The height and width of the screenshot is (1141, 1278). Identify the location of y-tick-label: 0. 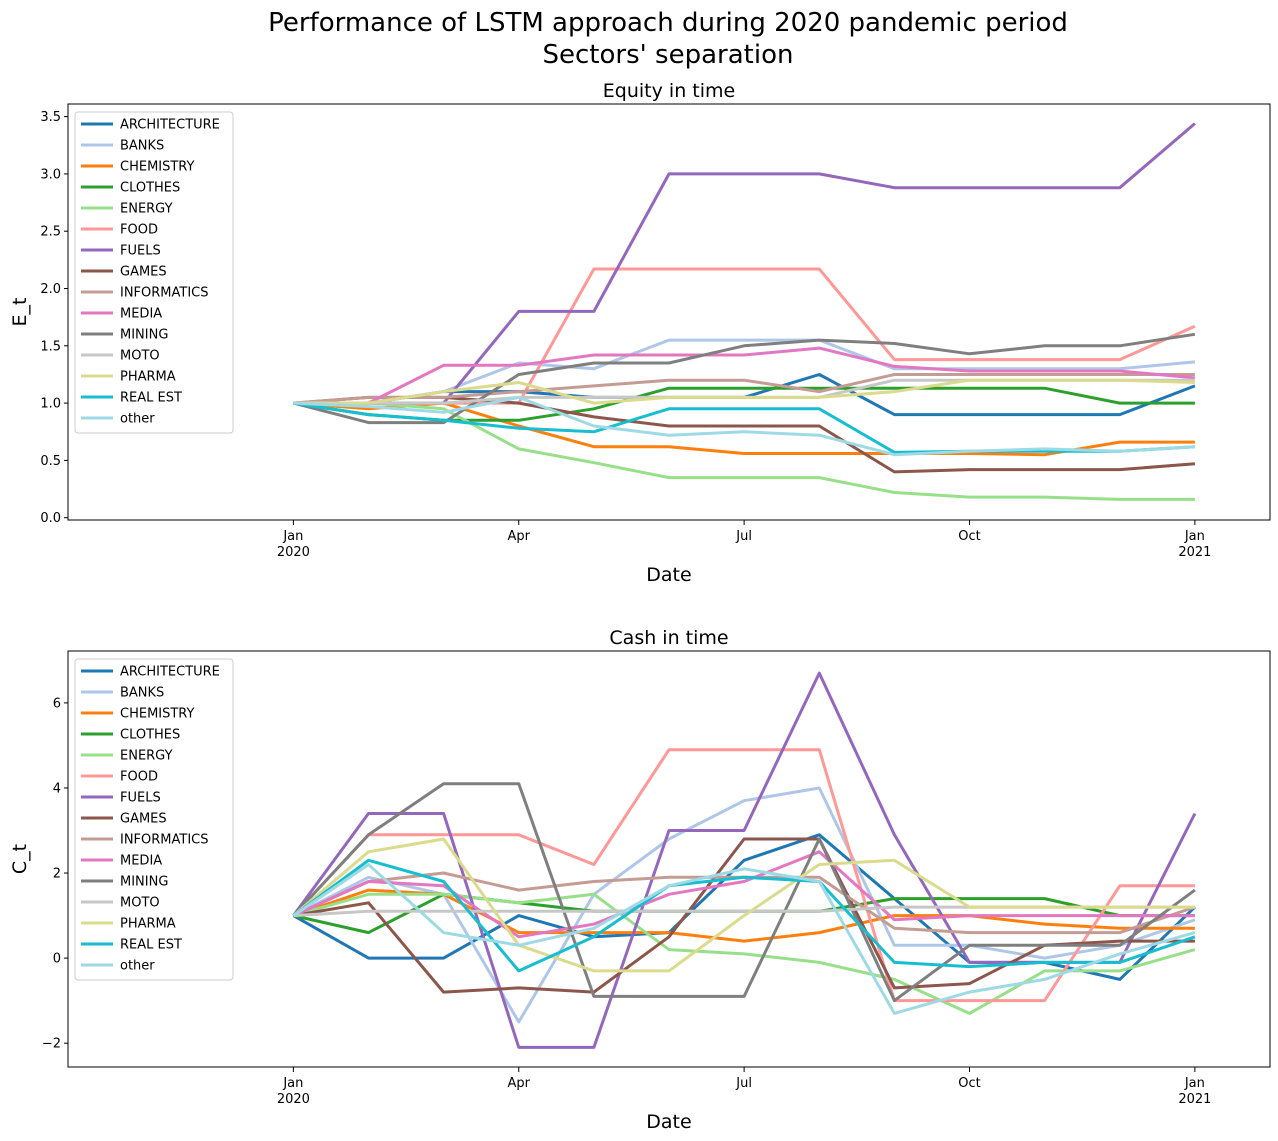
(57, 959).